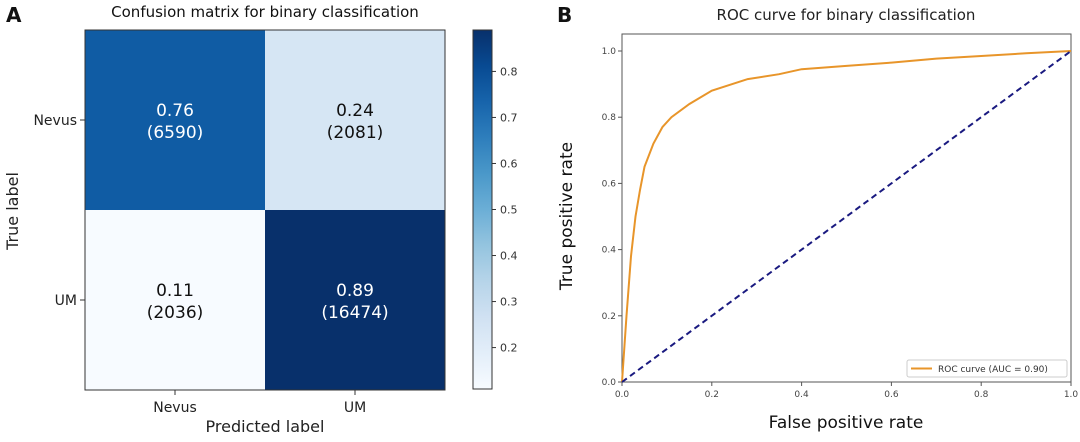 The width and height of the screenshot is (1080, 442). Describe the element at coordinates (712, 395) in the screenshot. I see `roc-xtick-label: 0.2` at that location.